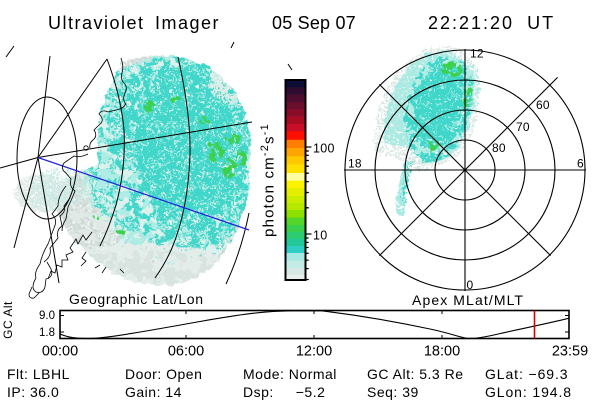 This screenshot has width=600, height=400. What do you see at coordinates (543, 105) in the screenshot?
I see `svg-text: 60` at bounding box center [543, 105].